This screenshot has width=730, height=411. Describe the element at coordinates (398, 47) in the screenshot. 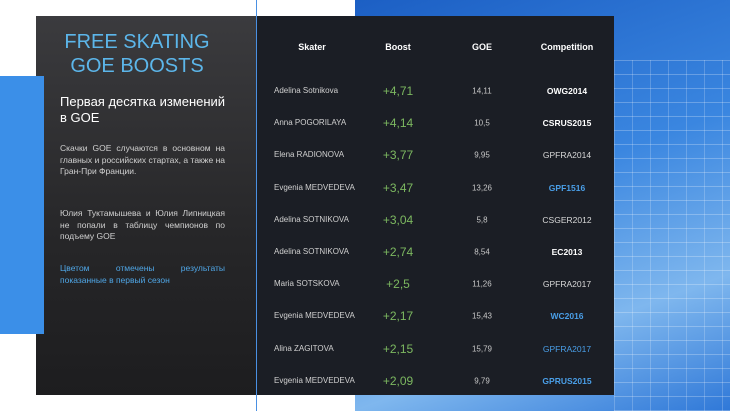

I see `column-header: Boost` at that location.